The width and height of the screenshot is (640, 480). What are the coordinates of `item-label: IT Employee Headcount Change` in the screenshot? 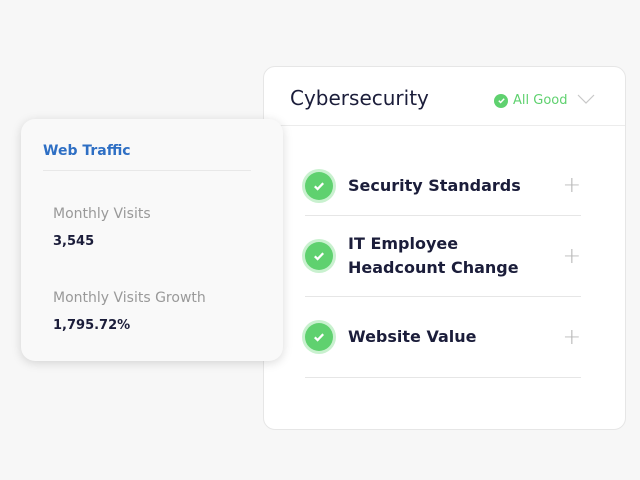 It's located at (433, 255).